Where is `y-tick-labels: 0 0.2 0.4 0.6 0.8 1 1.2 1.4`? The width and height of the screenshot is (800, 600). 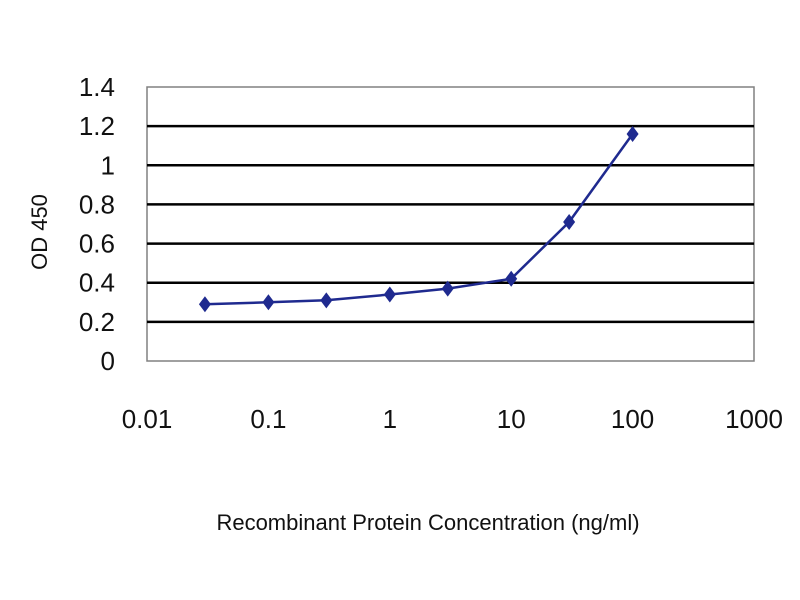
y-tick-labels: 0 0.2 0.4 0.6 0.8 1 1.2 1.4 is located at coordinates (97, 224).